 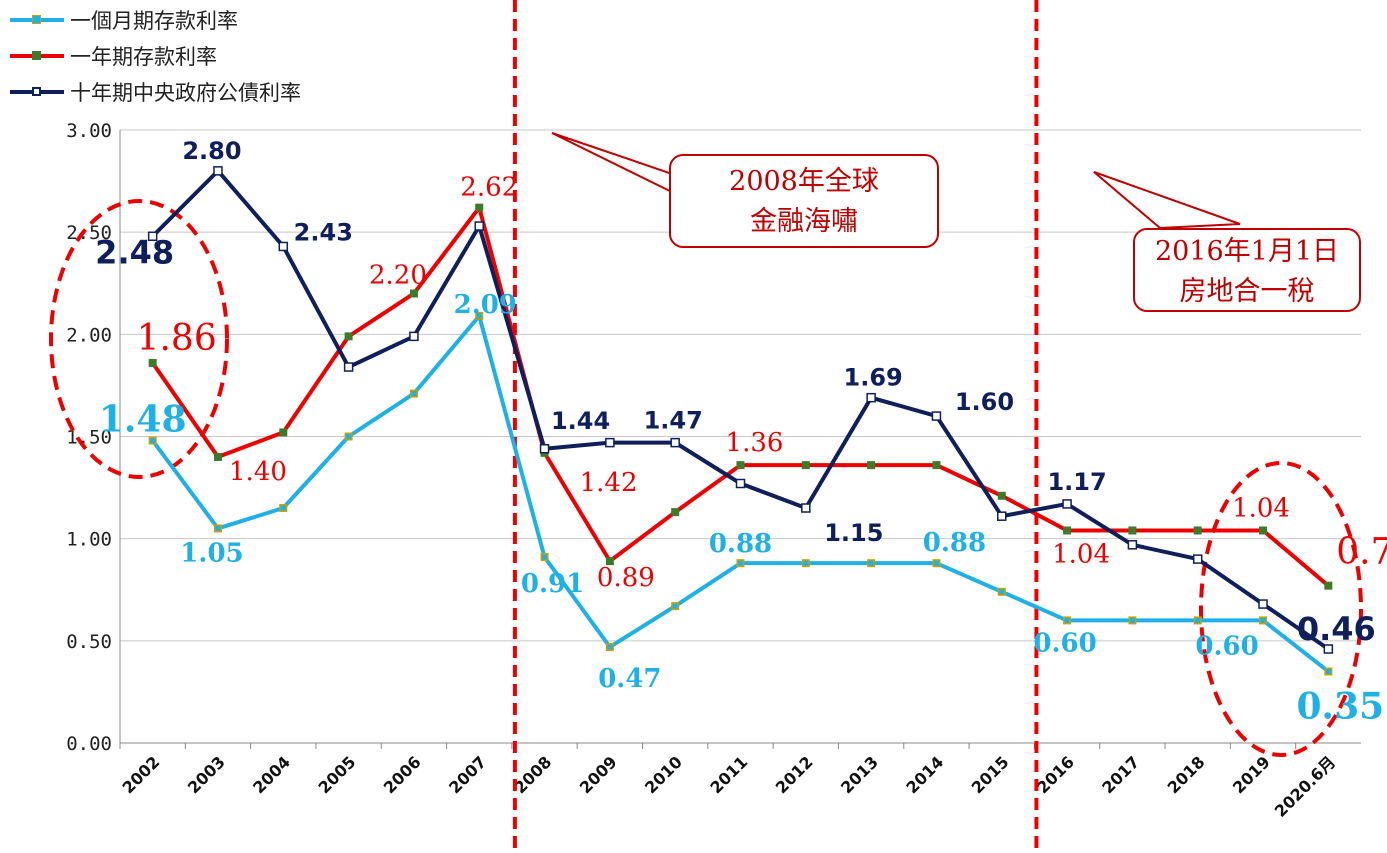 What do you see at coordinates (89, 335) in the screenshot?
I see `y-tick-label: 2.00` at bounding box center [89, 335].